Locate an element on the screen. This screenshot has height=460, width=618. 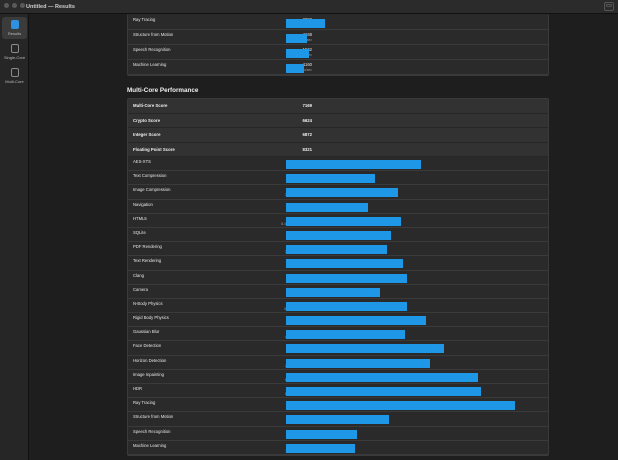
benchmark-name: HDR is located at coordinates (138, 389).